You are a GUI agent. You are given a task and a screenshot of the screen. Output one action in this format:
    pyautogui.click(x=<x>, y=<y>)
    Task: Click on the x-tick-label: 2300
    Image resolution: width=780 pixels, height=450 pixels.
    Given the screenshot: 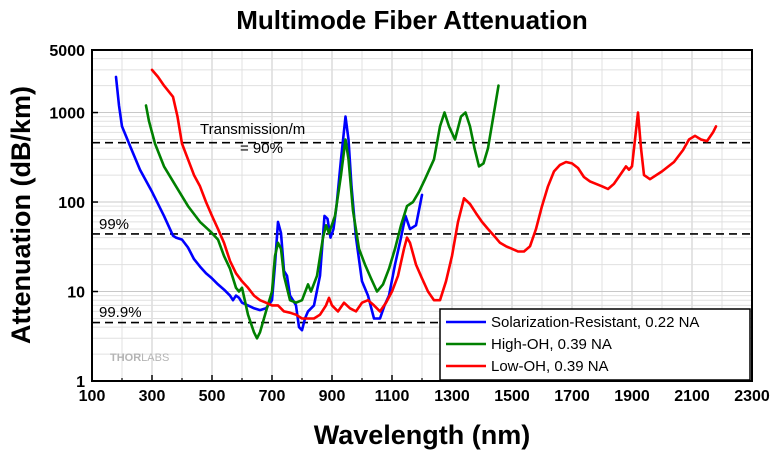 What is the action you would take?
    pyautogui.click(x=752, y=396)
    